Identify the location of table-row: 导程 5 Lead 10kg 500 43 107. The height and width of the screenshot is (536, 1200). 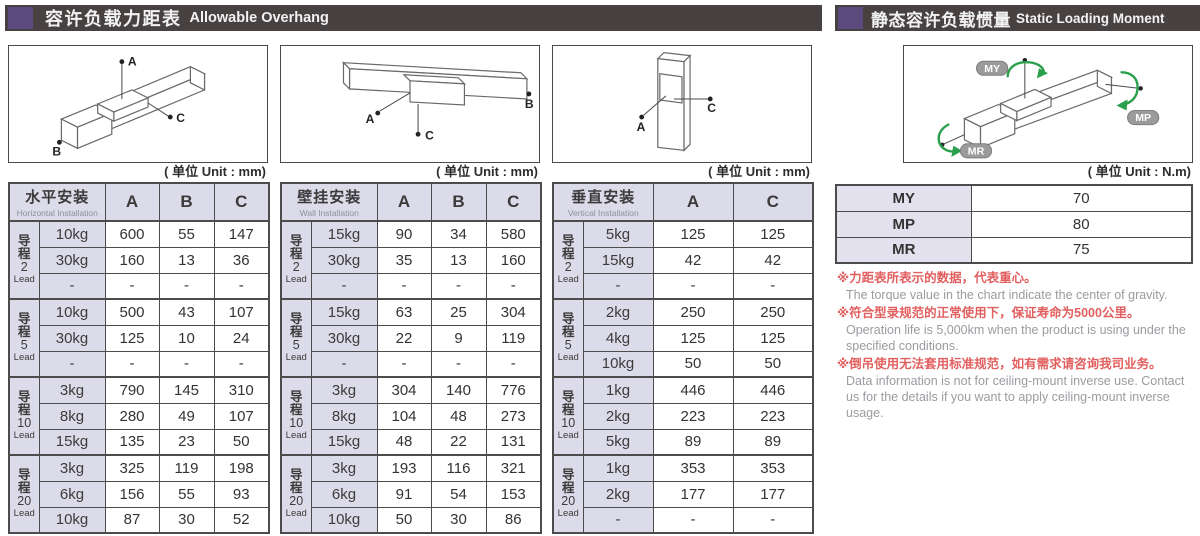
(139, 338).